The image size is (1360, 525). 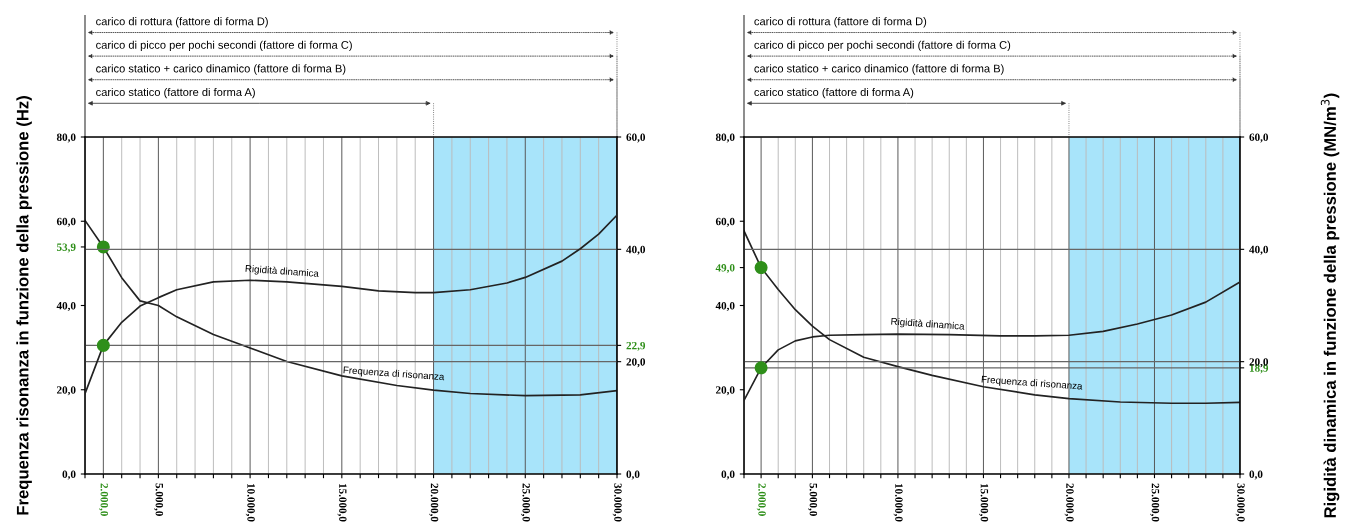 I want to click on y-axis-title: Frequenza risonanza in funzione della pressione (Hz), so click(x=24, y=305).